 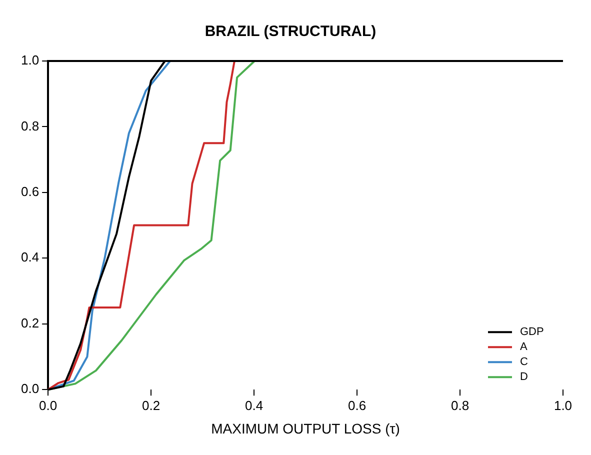 What do you see at coordinates (357, 405) in the screenshot?
I see `x-tick-label: 0.6` at bounding box center [357, 405].